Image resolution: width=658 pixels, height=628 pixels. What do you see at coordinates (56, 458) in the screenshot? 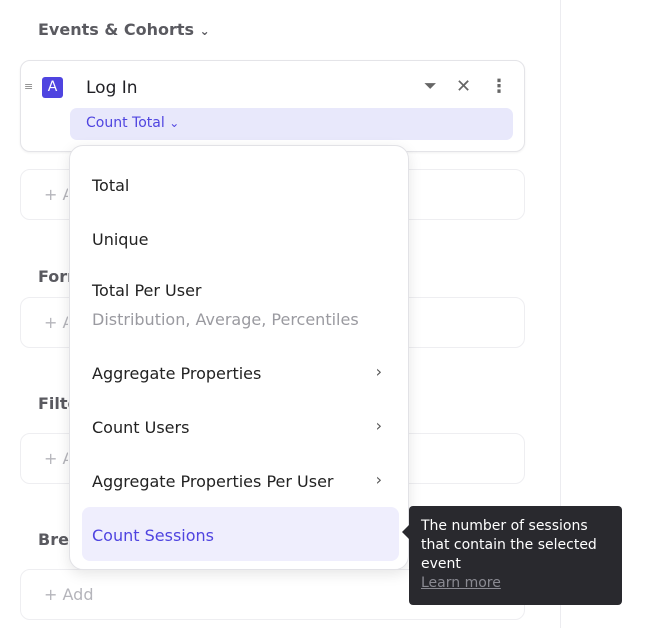
I see `add-filter-button: + Add` at bounding box center [56, 458].